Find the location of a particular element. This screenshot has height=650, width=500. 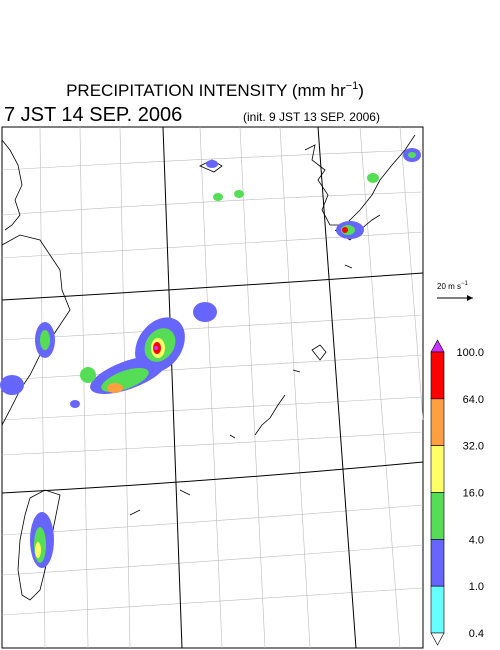

colorbar-label: 1.0 is located at coordinates (476, 587).